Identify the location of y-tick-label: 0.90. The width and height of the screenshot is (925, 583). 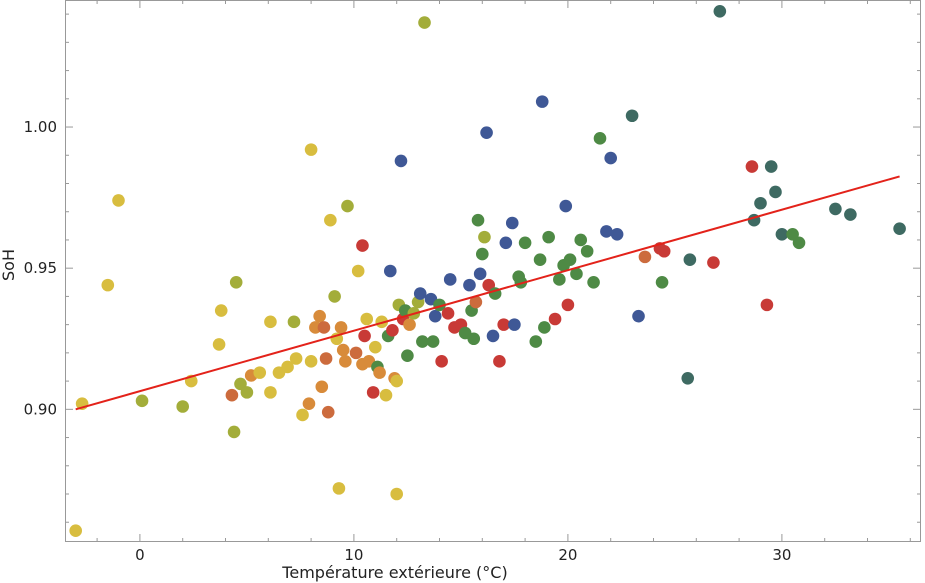
(40, 409).